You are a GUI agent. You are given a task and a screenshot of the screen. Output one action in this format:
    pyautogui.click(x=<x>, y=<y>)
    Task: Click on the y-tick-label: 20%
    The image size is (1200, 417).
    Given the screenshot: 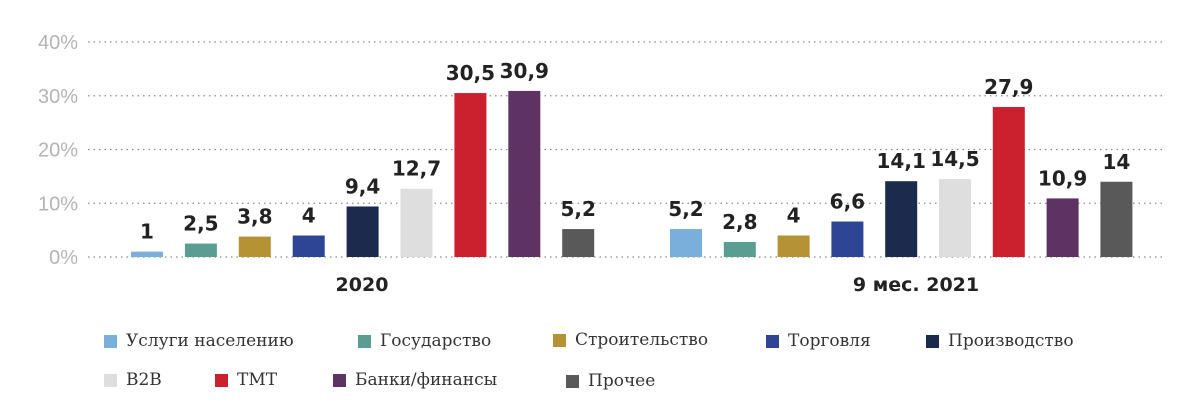 What is the action you would take?
    pyautogui.click(x=58, y=151)
    